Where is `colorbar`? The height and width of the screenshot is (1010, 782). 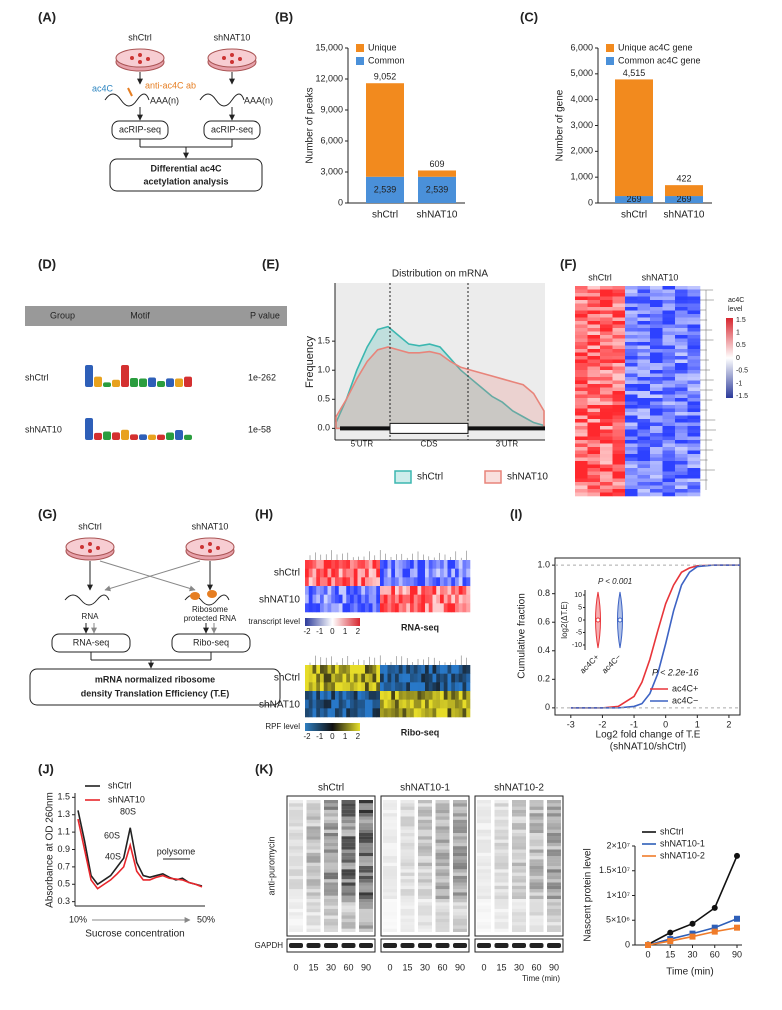
colorbar is located at coordinates (332, 727).